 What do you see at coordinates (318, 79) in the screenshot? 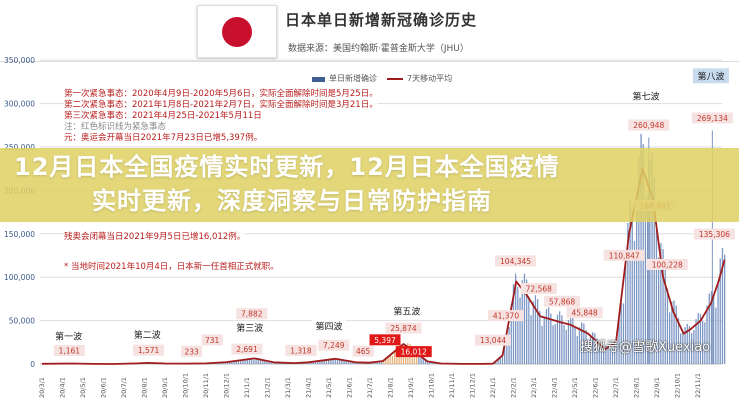
I see `legend-bar-swatch` at bounding box center [318, 79].